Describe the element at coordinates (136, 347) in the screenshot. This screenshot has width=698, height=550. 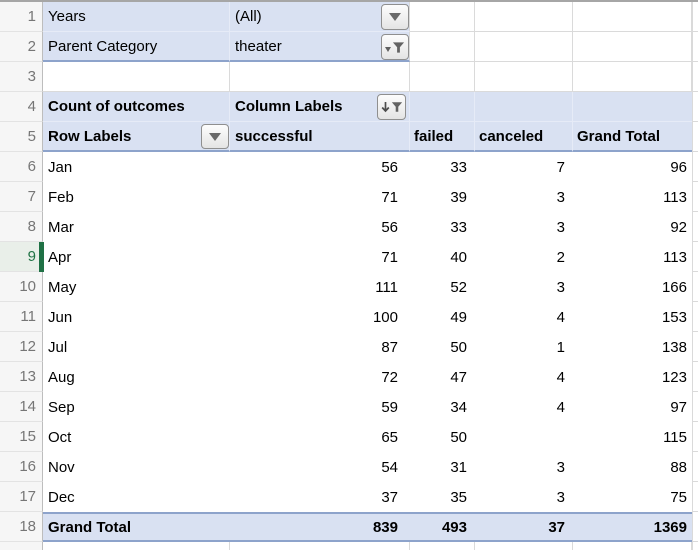
I see `cell-row-label: Jul` at that location.